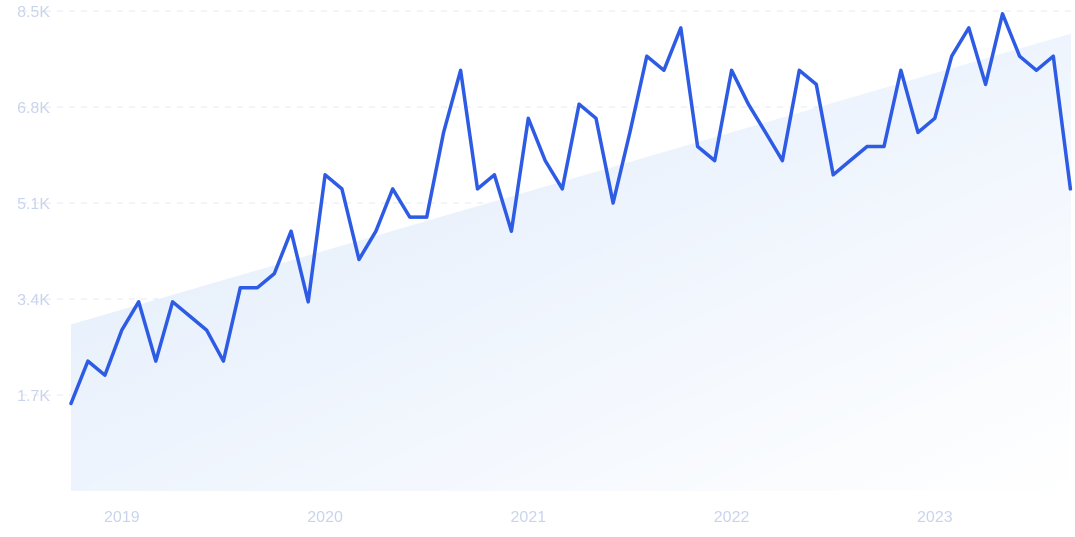  Describe the element at coordinates (325, 517) in the screenshot. I see `x-tick-label: 2020` at that location.